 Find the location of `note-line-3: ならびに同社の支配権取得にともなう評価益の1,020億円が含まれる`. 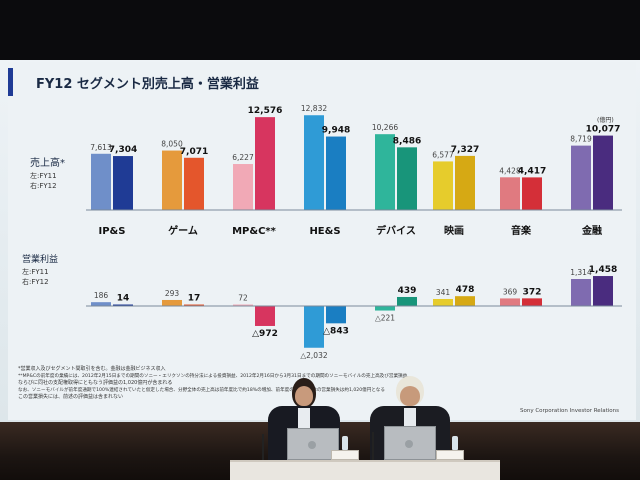

note-line-3: ならびに同社の支配権取得にともなう評価益の1,020億円が含まれる is located at coordinates (95, 382).